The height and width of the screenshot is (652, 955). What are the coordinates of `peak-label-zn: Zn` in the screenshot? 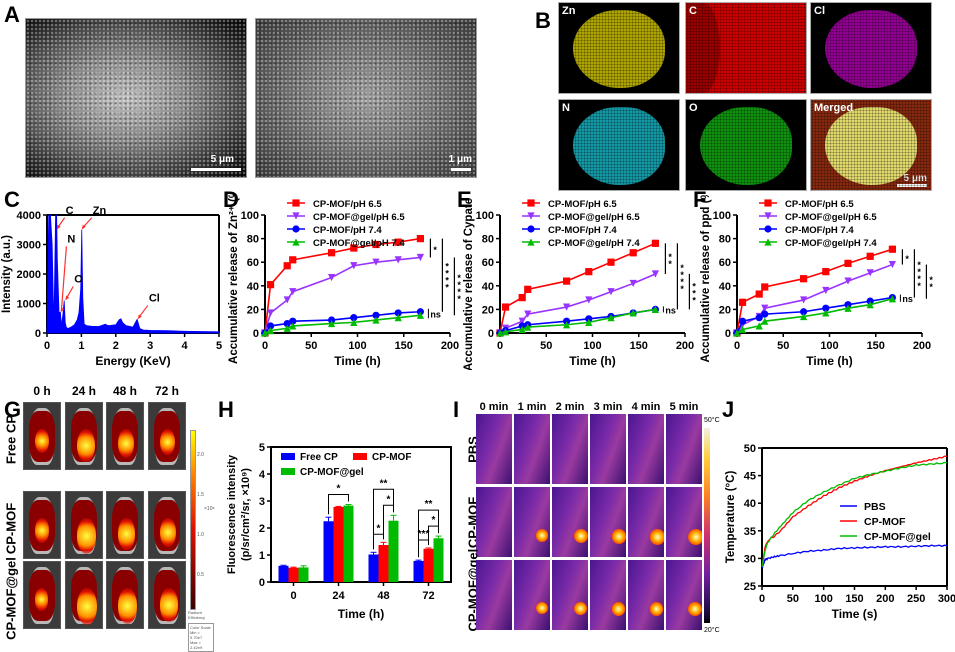 It's located at (100, 211).